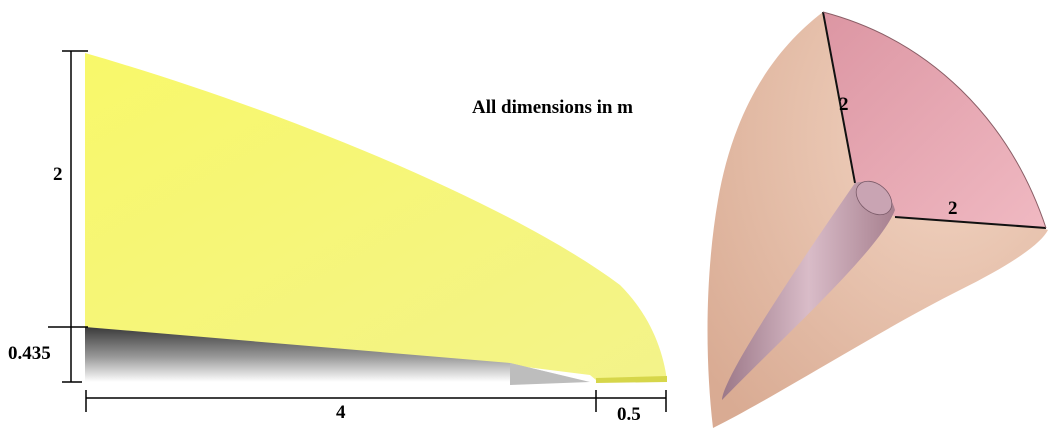  What do you see at coordinates (874, 198) in the screenshot?
I see `cone-base-cap` at bounding box center [874, 198].